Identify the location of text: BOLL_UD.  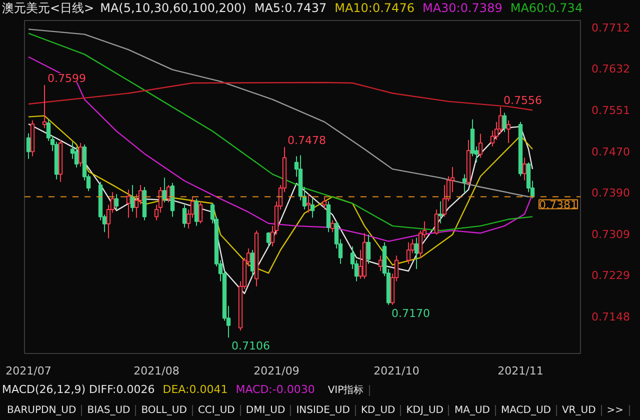
(164, 410).